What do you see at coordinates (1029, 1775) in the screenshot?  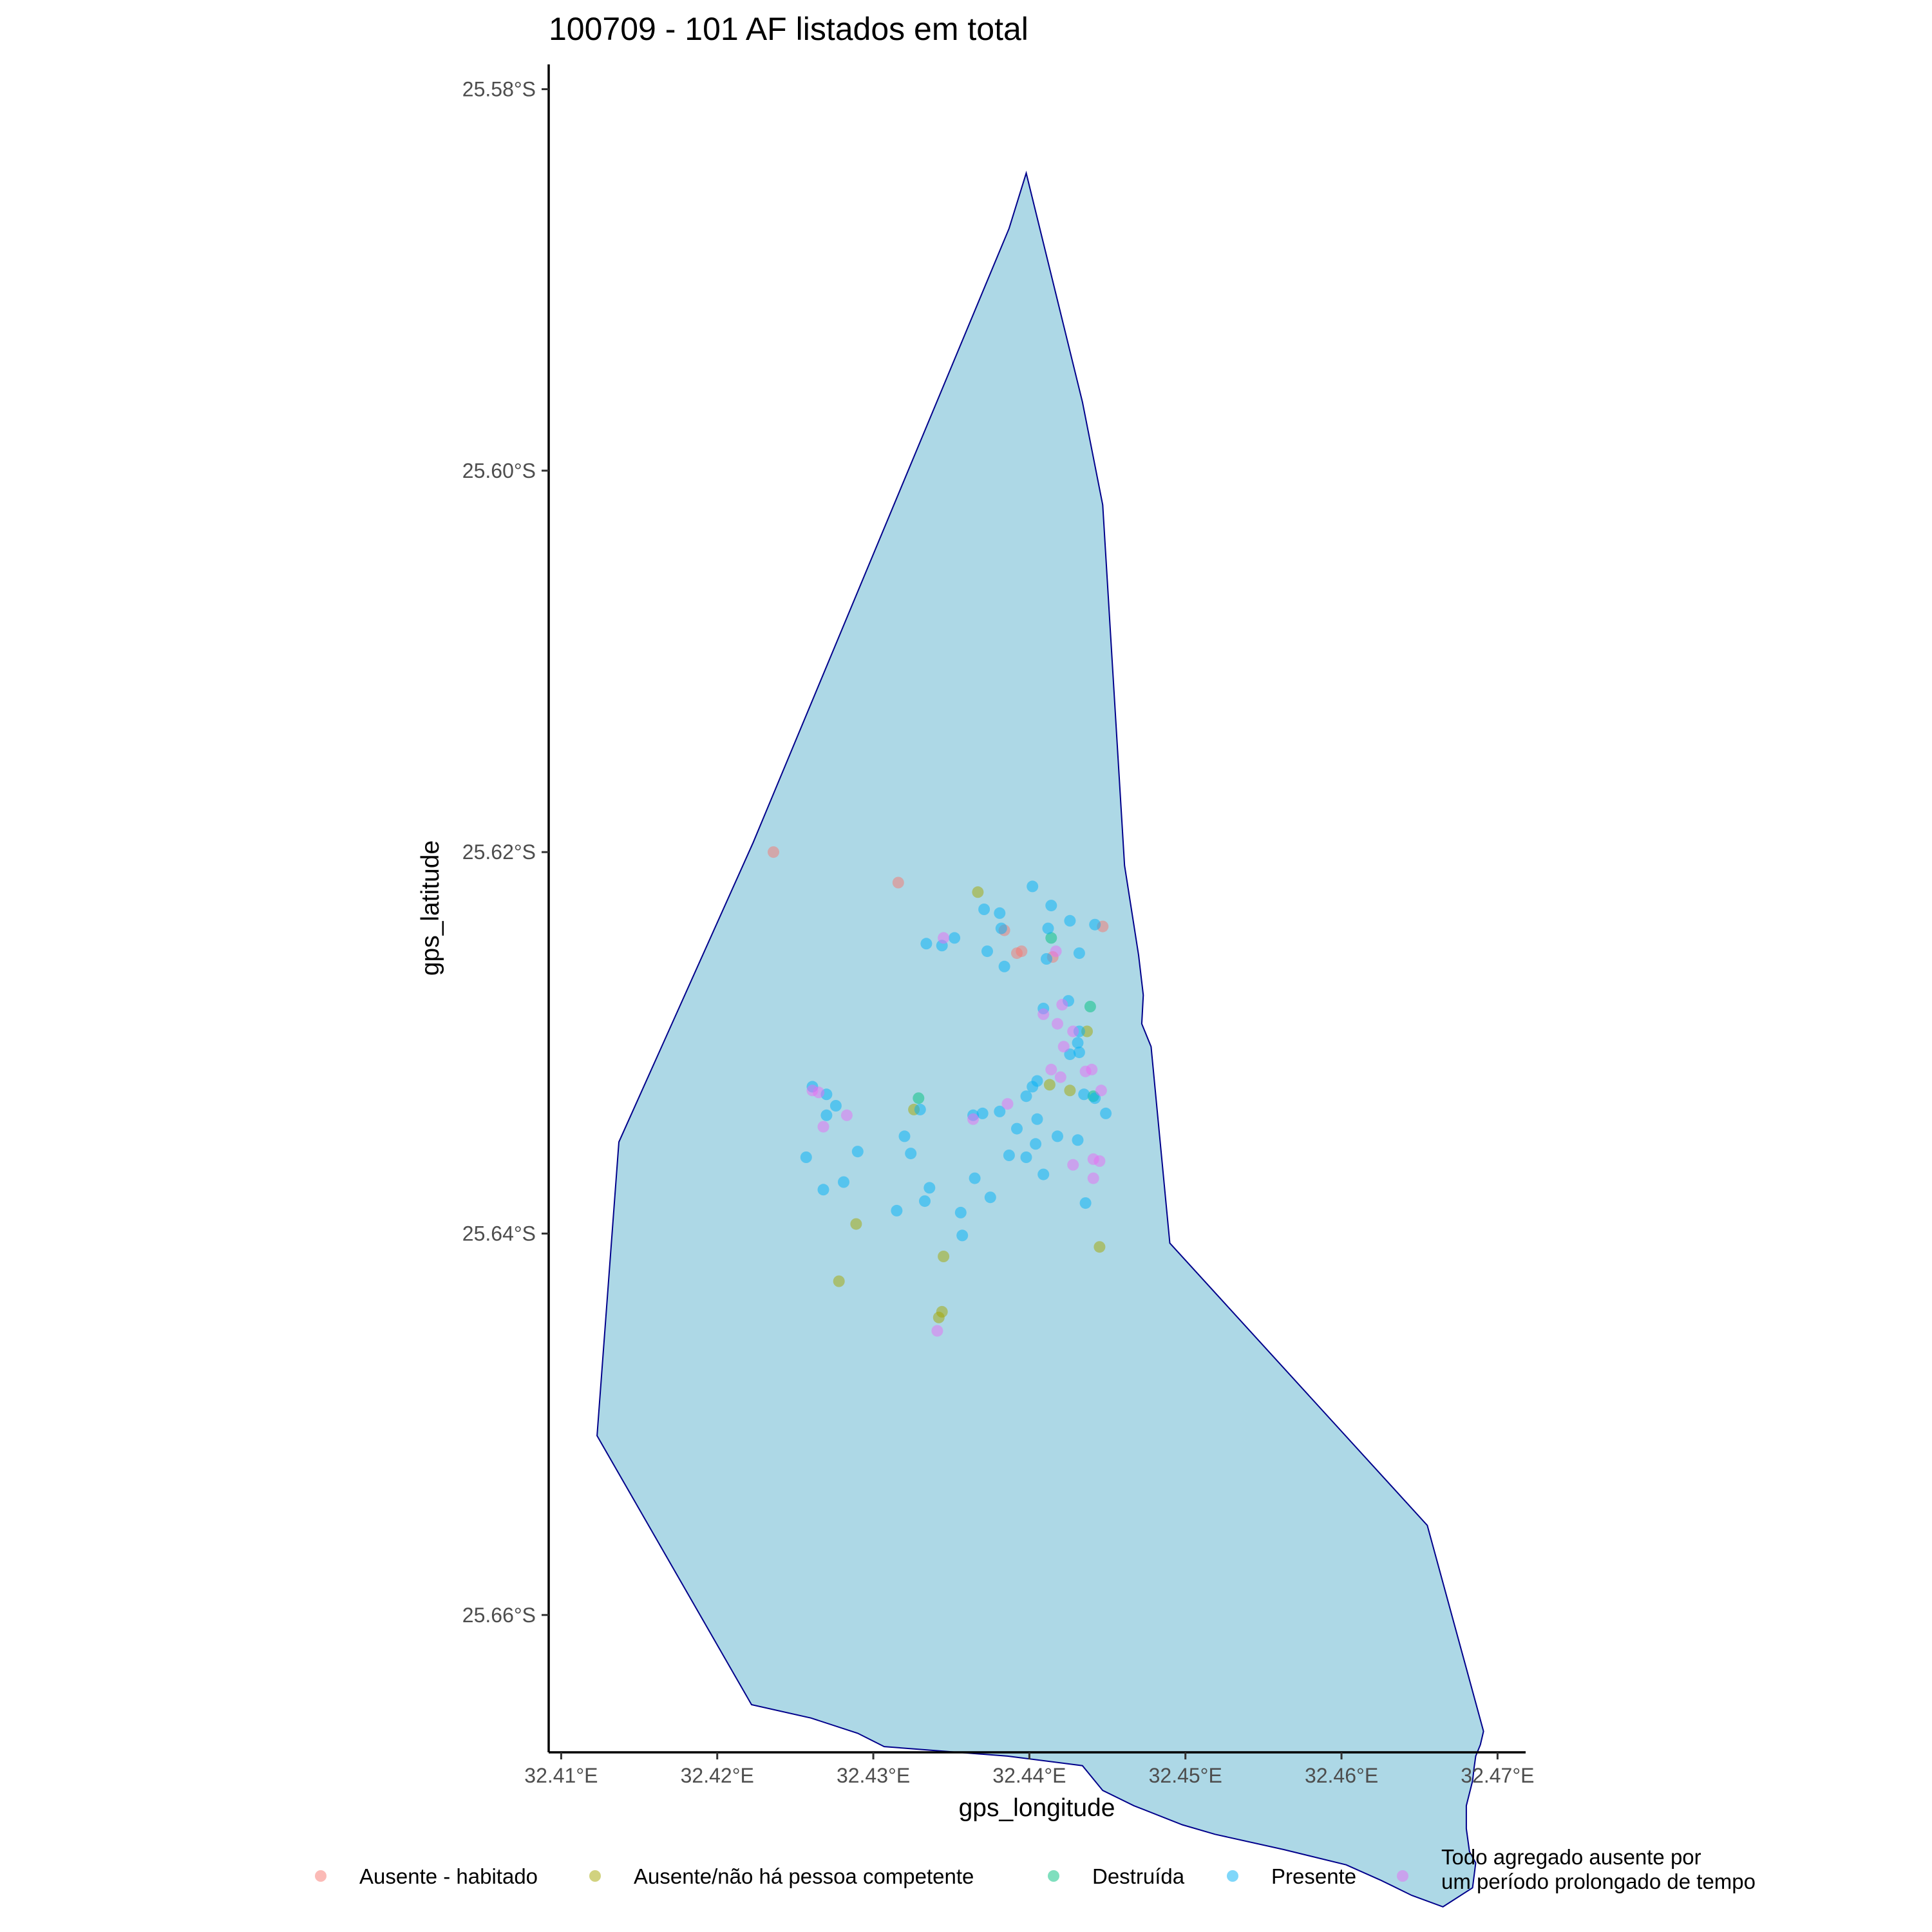 I see `x-tick-label: 32.44°E` at bounding box center [1029, 1775].